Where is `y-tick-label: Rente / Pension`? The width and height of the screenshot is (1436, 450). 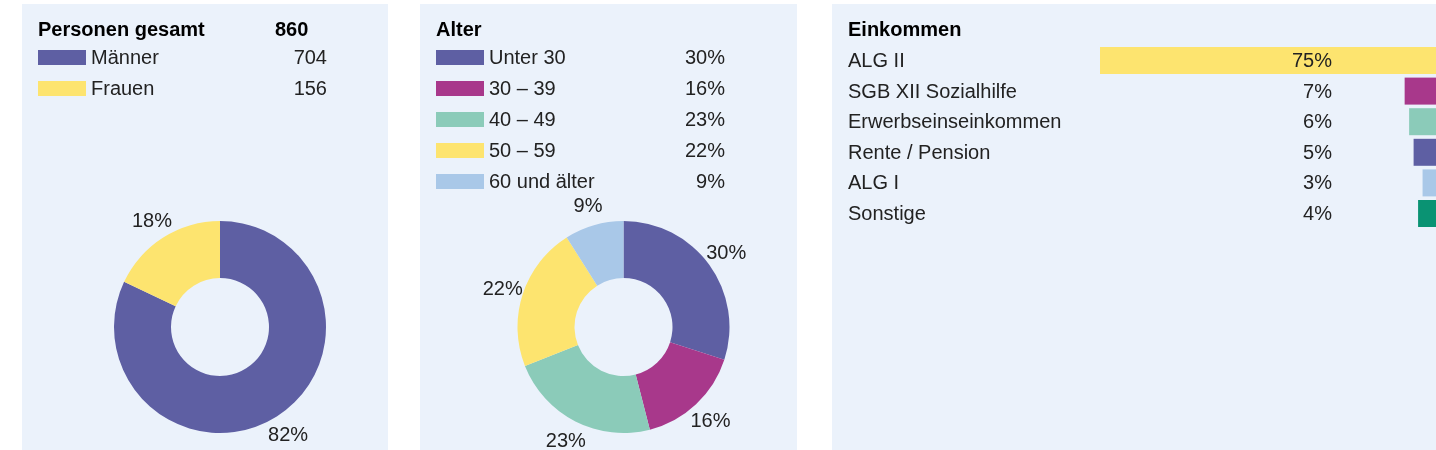
y-tick-label: Rente / Pension is located at coordinates (920, 152).